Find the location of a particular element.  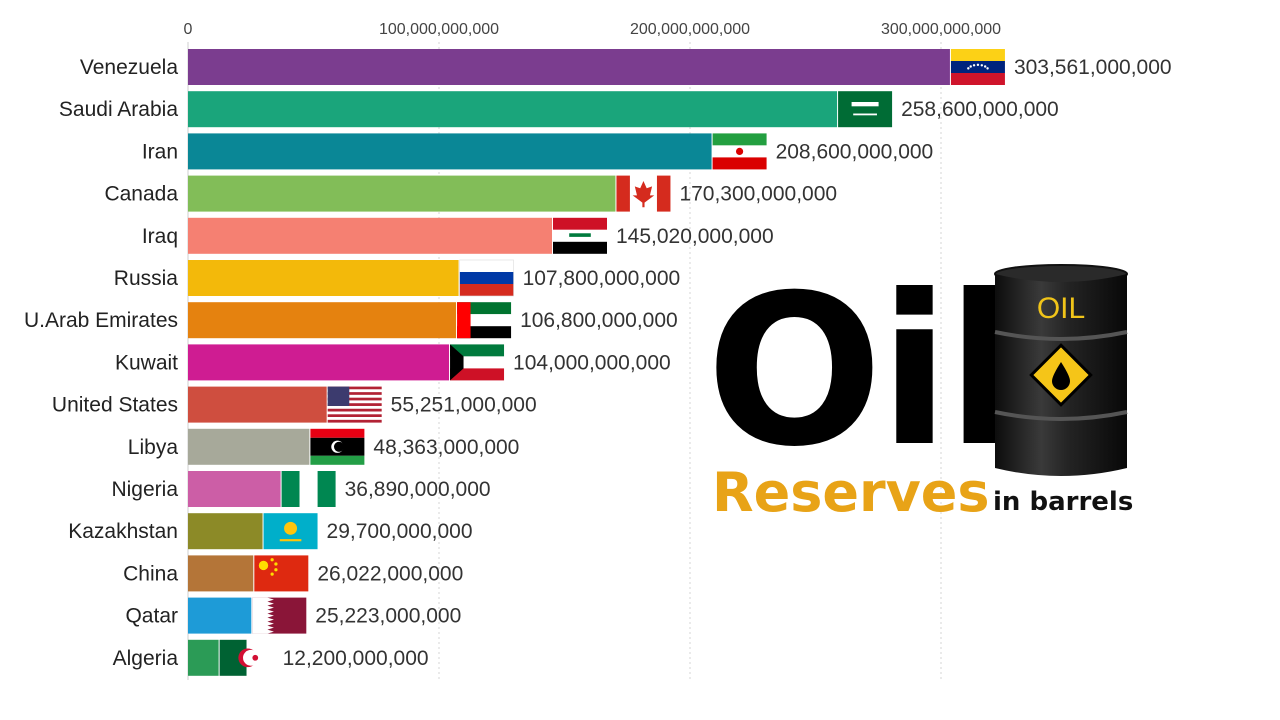

bar-row: Qatar 25,223,000,000 is located at coordinates (293, 615).